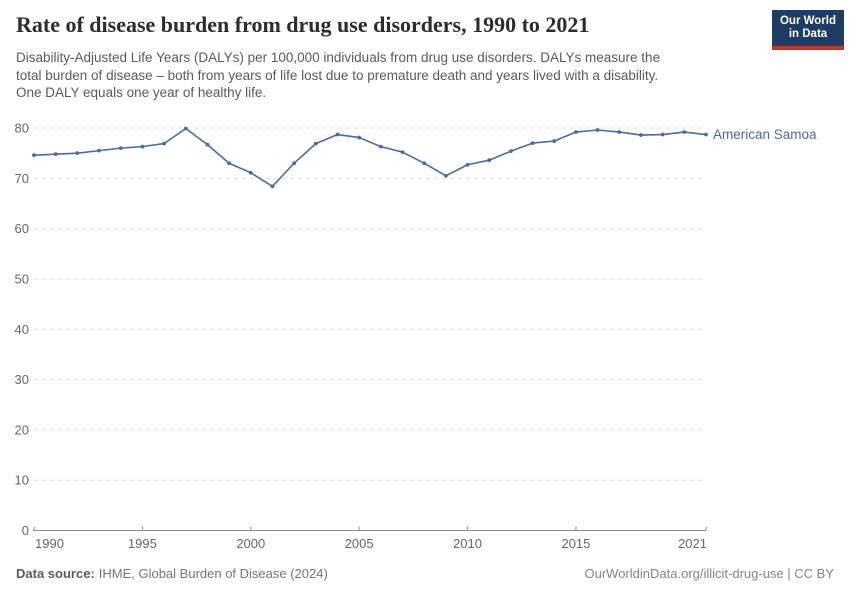  I want to click on data-point-1991, so click(55, 154).